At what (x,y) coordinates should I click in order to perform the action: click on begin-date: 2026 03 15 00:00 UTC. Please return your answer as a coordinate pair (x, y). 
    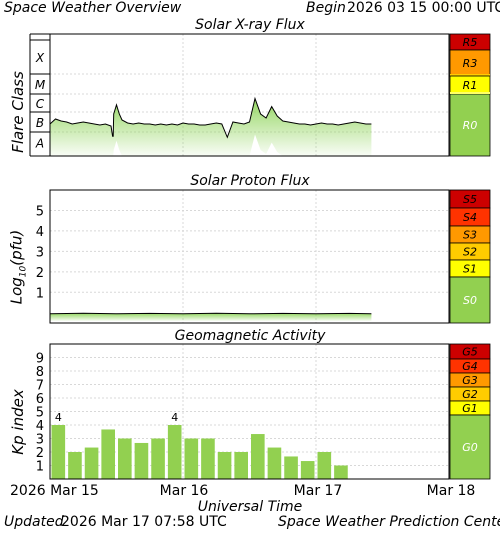
    Looking at the image, I should click on (423, 8).